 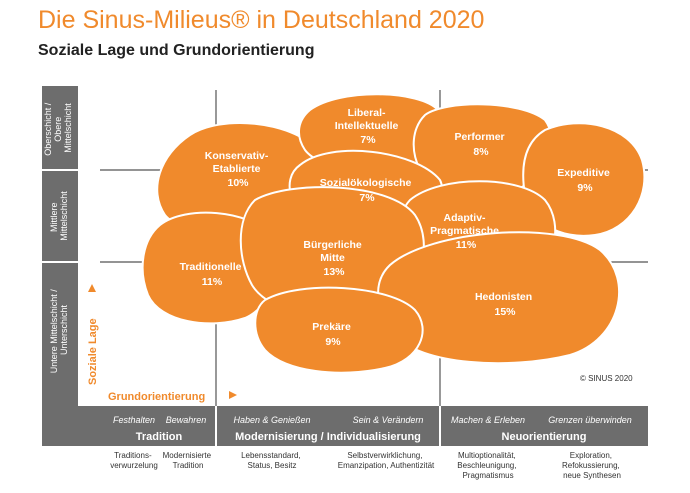 What do you see at coordinates (238, 169) in the screenshot?
I see `label-konservativ-etablierte: Konservativ- Etablierte 10%` at bounding box center [238, 169].